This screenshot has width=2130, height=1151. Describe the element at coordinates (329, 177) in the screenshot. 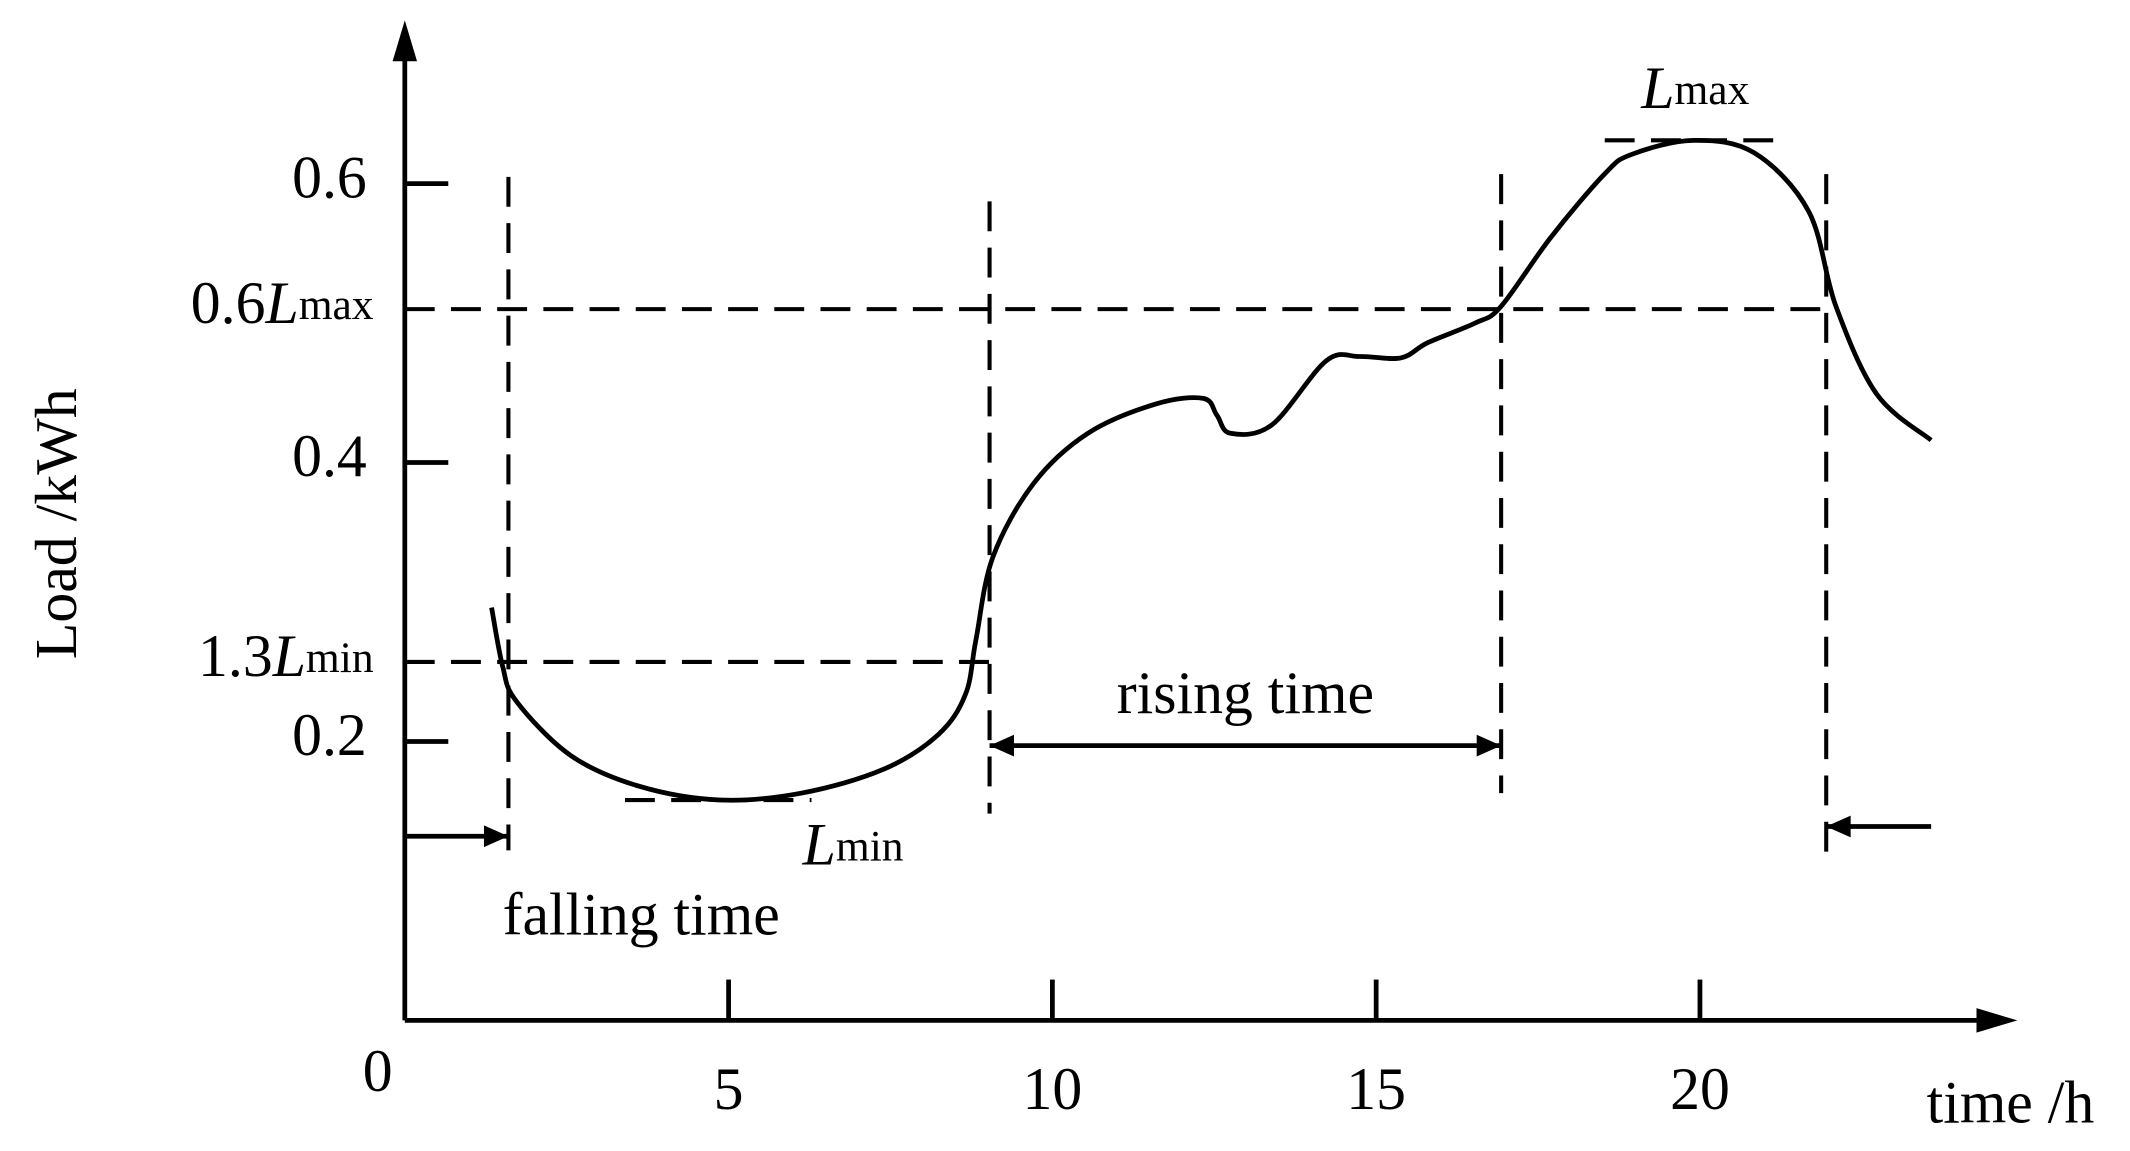

I see `y-tick-label: 0.6` at that location.